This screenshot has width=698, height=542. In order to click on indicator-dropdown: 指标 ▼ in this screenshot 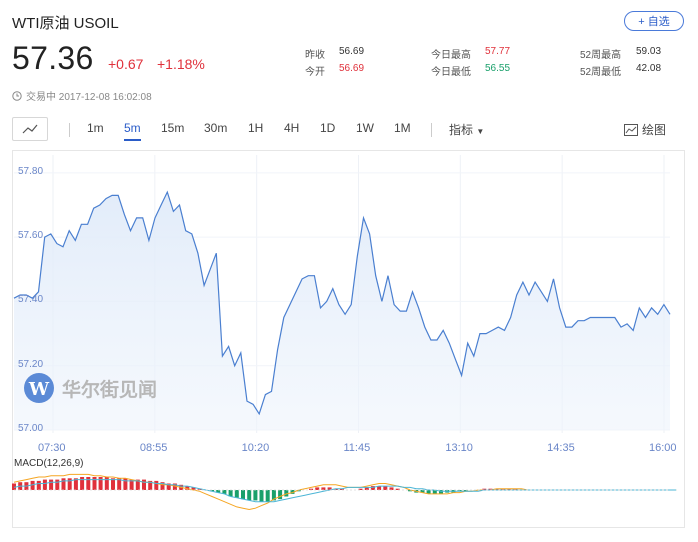, I will do `click(466, 129)`.